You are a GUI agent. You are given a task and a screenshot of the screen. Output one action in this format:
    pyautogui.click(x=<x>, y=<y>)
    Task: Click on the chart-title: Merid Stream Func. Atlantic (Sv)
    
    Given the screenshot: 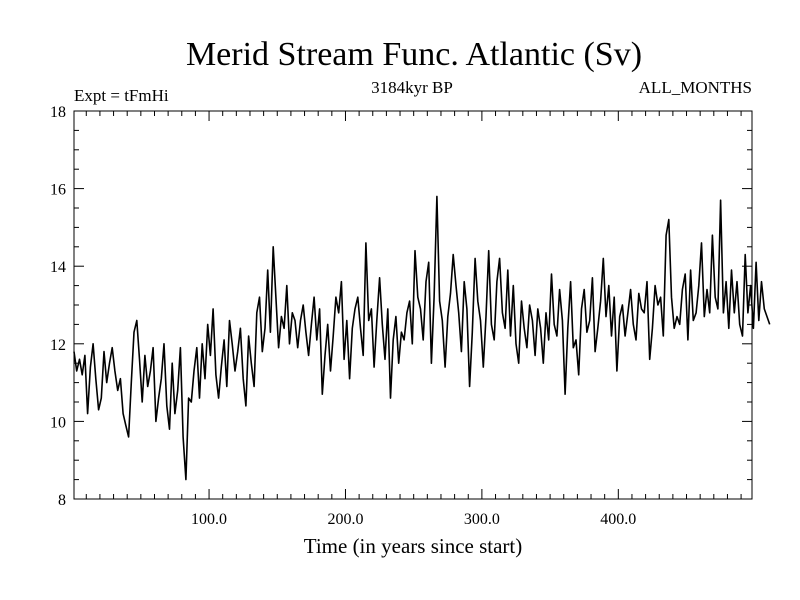 What is the action you would take?
    pyautogui.click(x=414, y=54)
    